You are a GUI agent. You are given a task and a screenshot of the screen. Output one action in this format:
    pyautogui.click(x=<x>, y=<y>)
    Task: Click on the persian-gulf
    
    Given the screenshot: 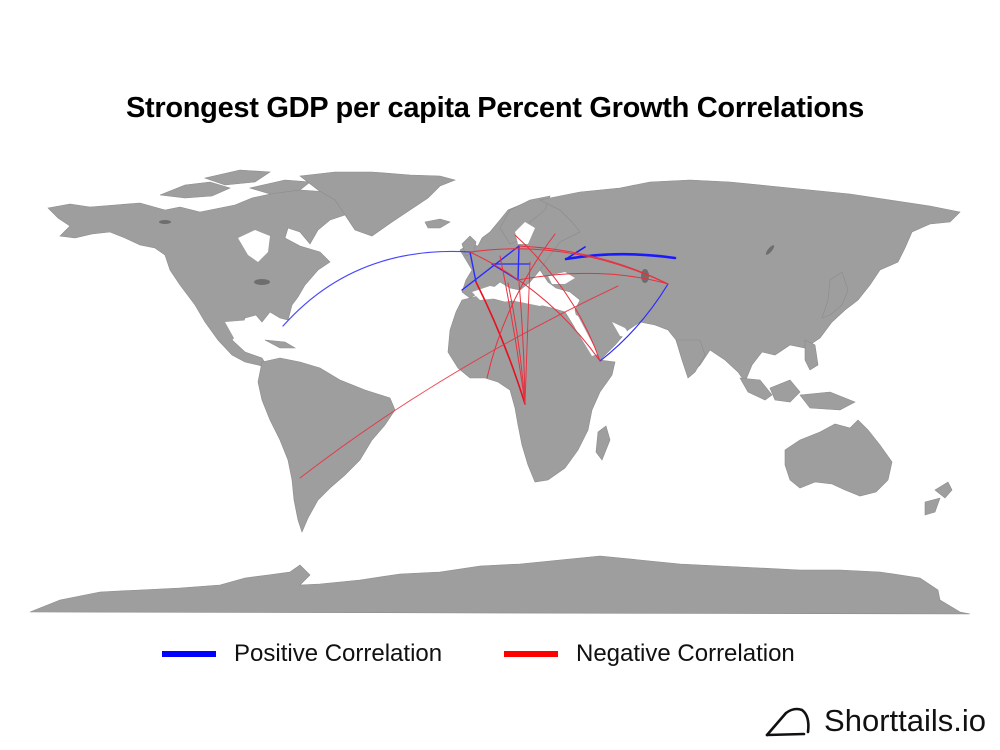 What is the action you would take?
    pyautogui.click(x=622, y=330)
    